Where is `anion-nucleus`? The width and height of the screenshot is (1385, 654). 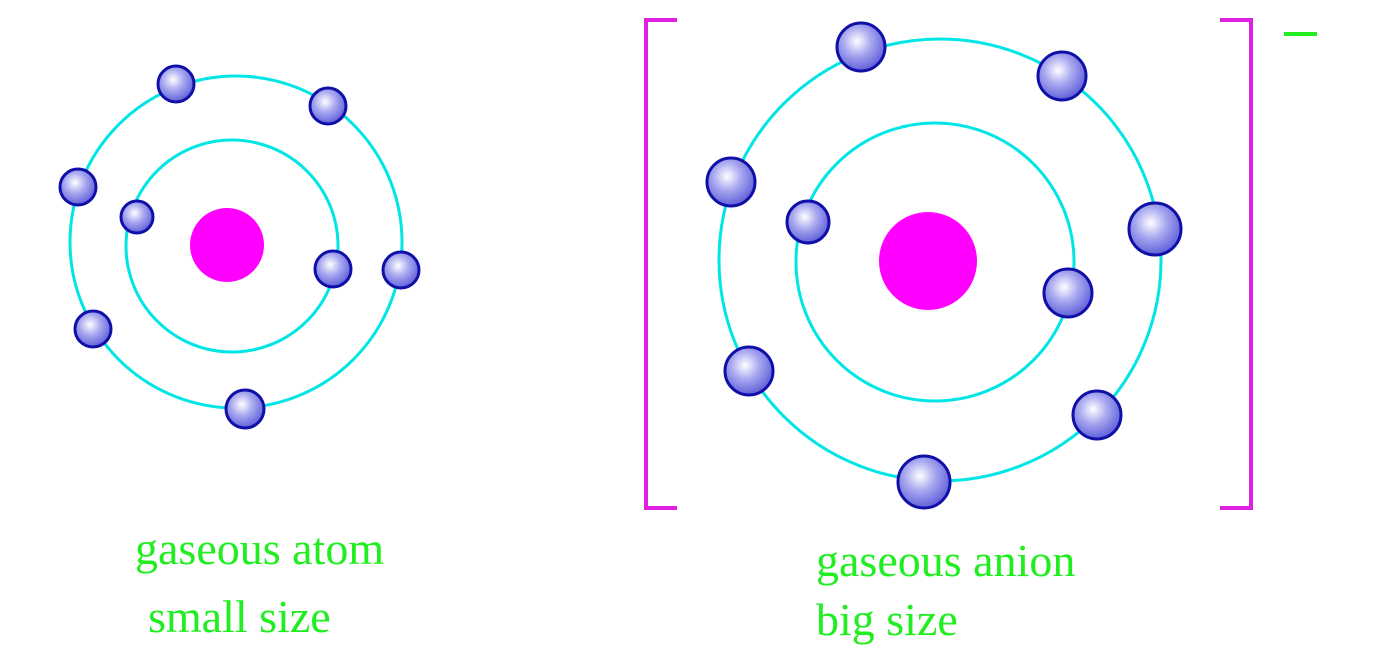 anion-nucleus is located at coordinates (928, 261).